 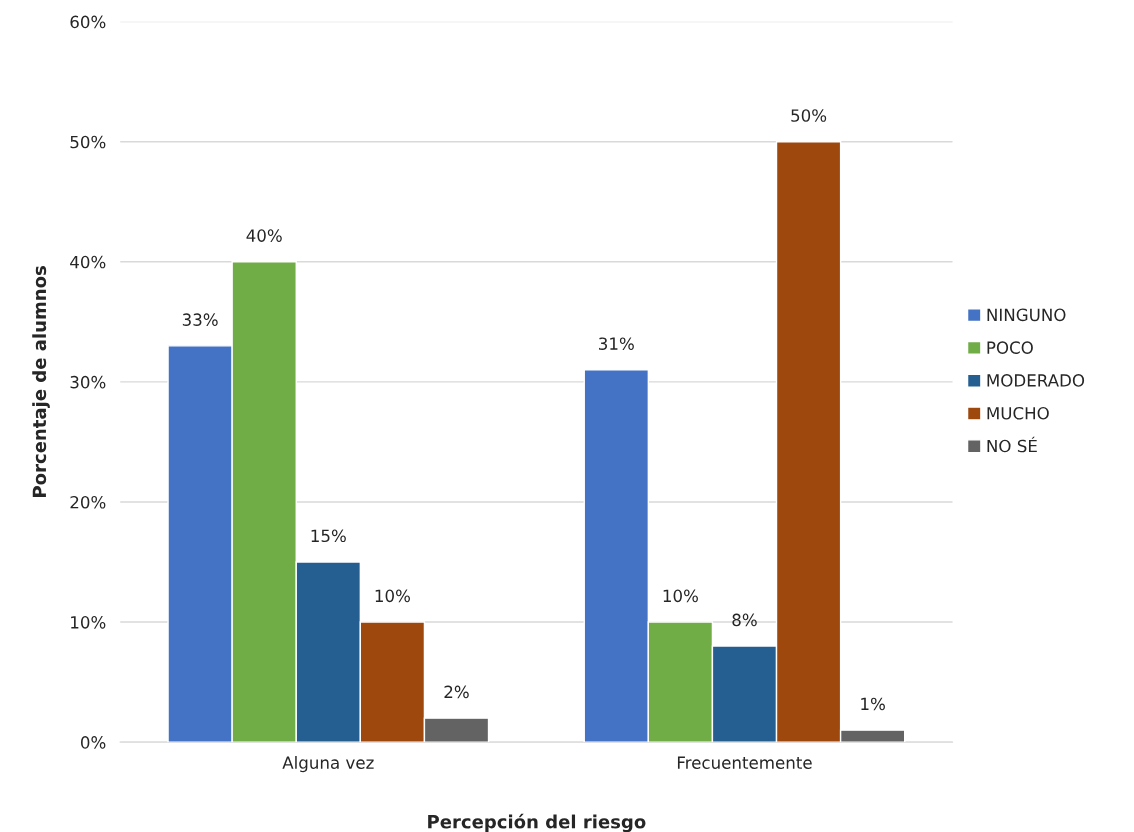 I want to click on y-tick-label: 30%, so click(x=88, y=382).